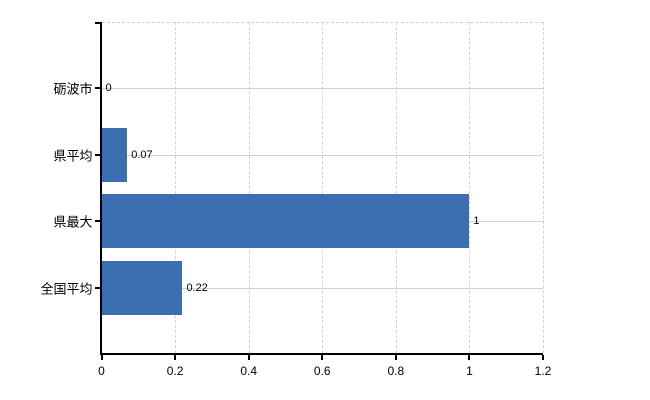 This screenshot has height=400, width=650. What do you see at coordinates (469, 371) in the screenshot?
I see `x-tick-label: 1` at bounding box center [469, 371].